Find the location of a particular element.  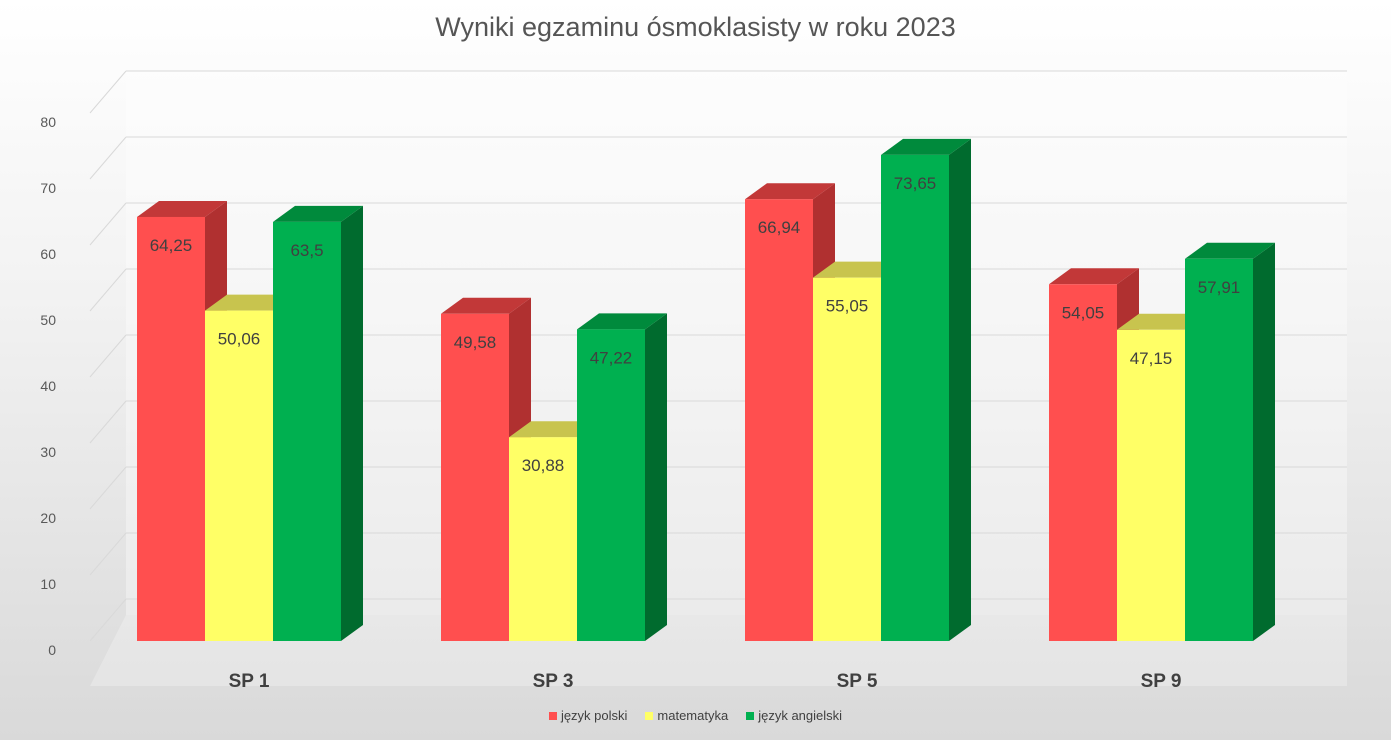

data-label: 50,06 is located at coordinates (239, 339).